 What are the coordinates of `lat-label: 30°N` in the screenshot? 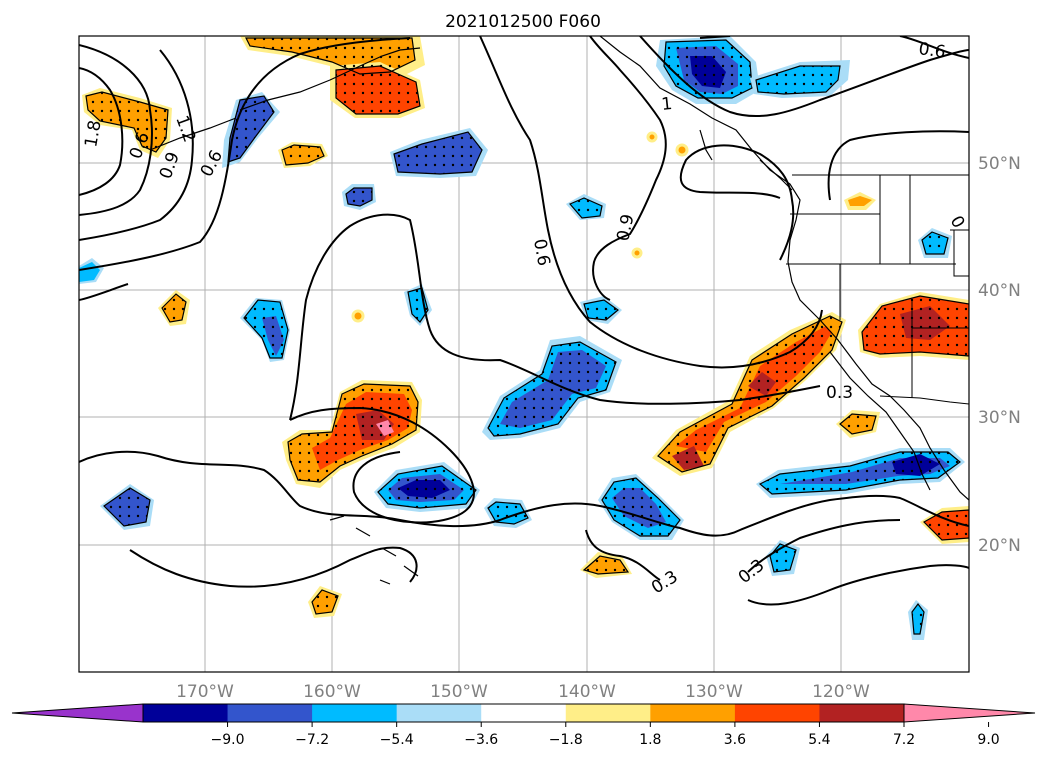 It's located at (999, 418).